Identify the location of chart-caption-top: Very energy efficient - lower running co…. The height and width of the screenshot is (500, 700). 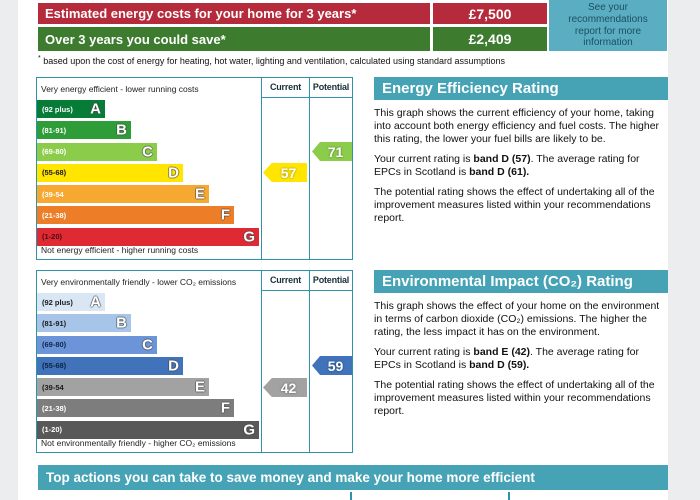
(120, 89).